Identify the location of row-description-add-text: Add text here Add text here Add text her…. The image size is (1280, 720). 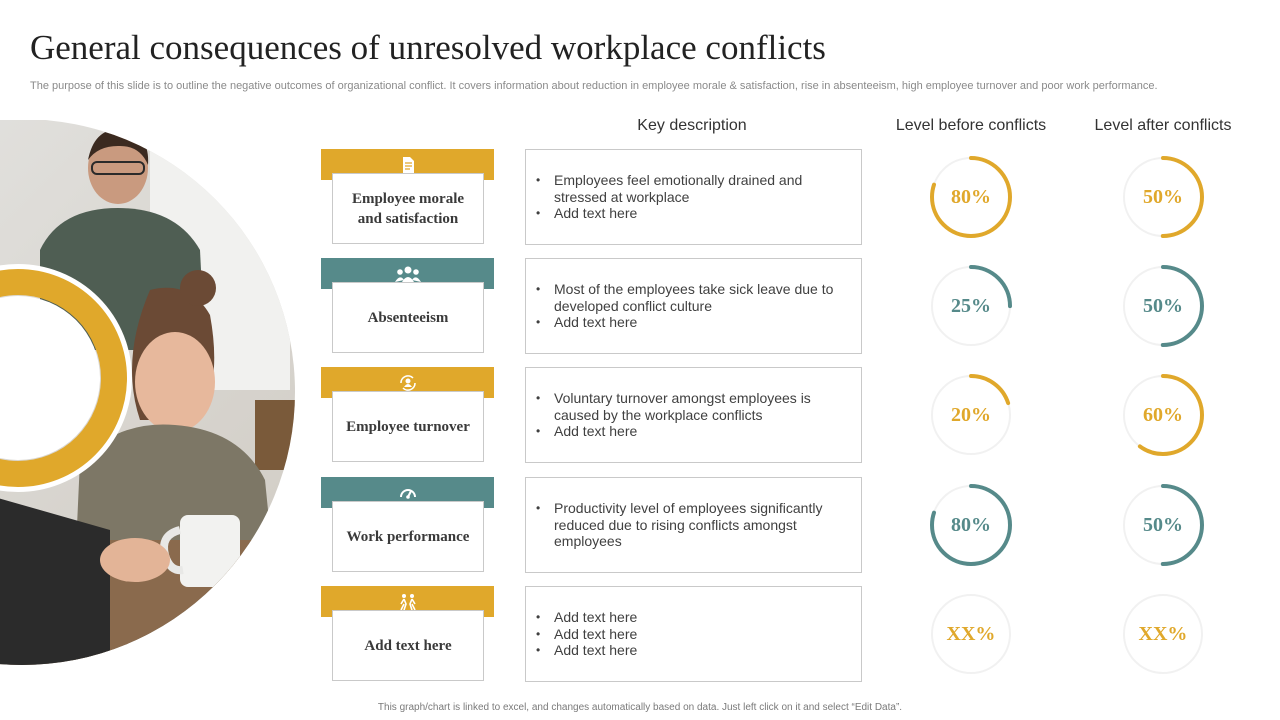
(693, 634).